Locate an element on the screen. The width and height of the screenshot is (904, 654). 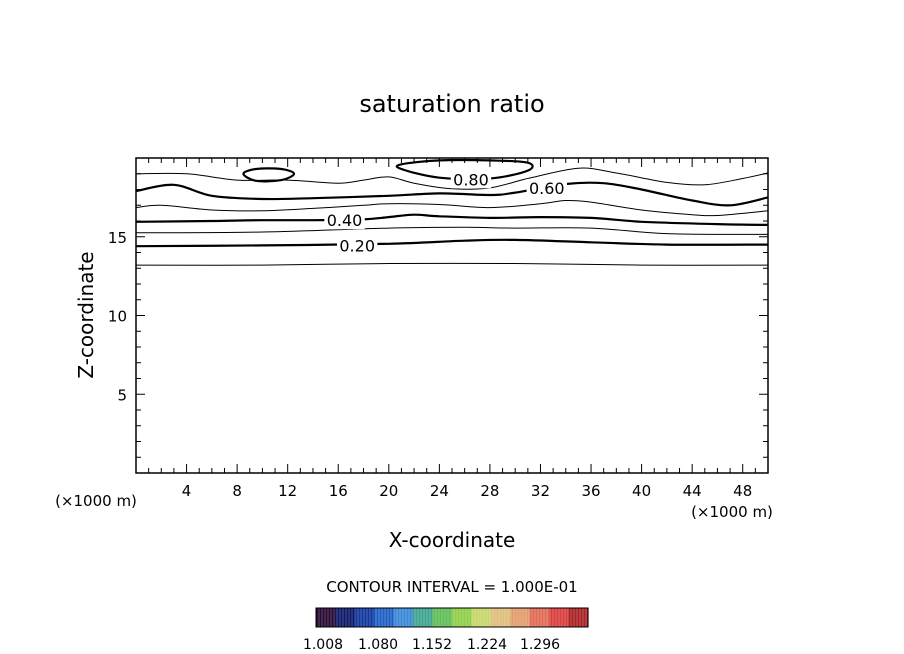
x-tick-label: 12 is located at coordinates (287, 491).